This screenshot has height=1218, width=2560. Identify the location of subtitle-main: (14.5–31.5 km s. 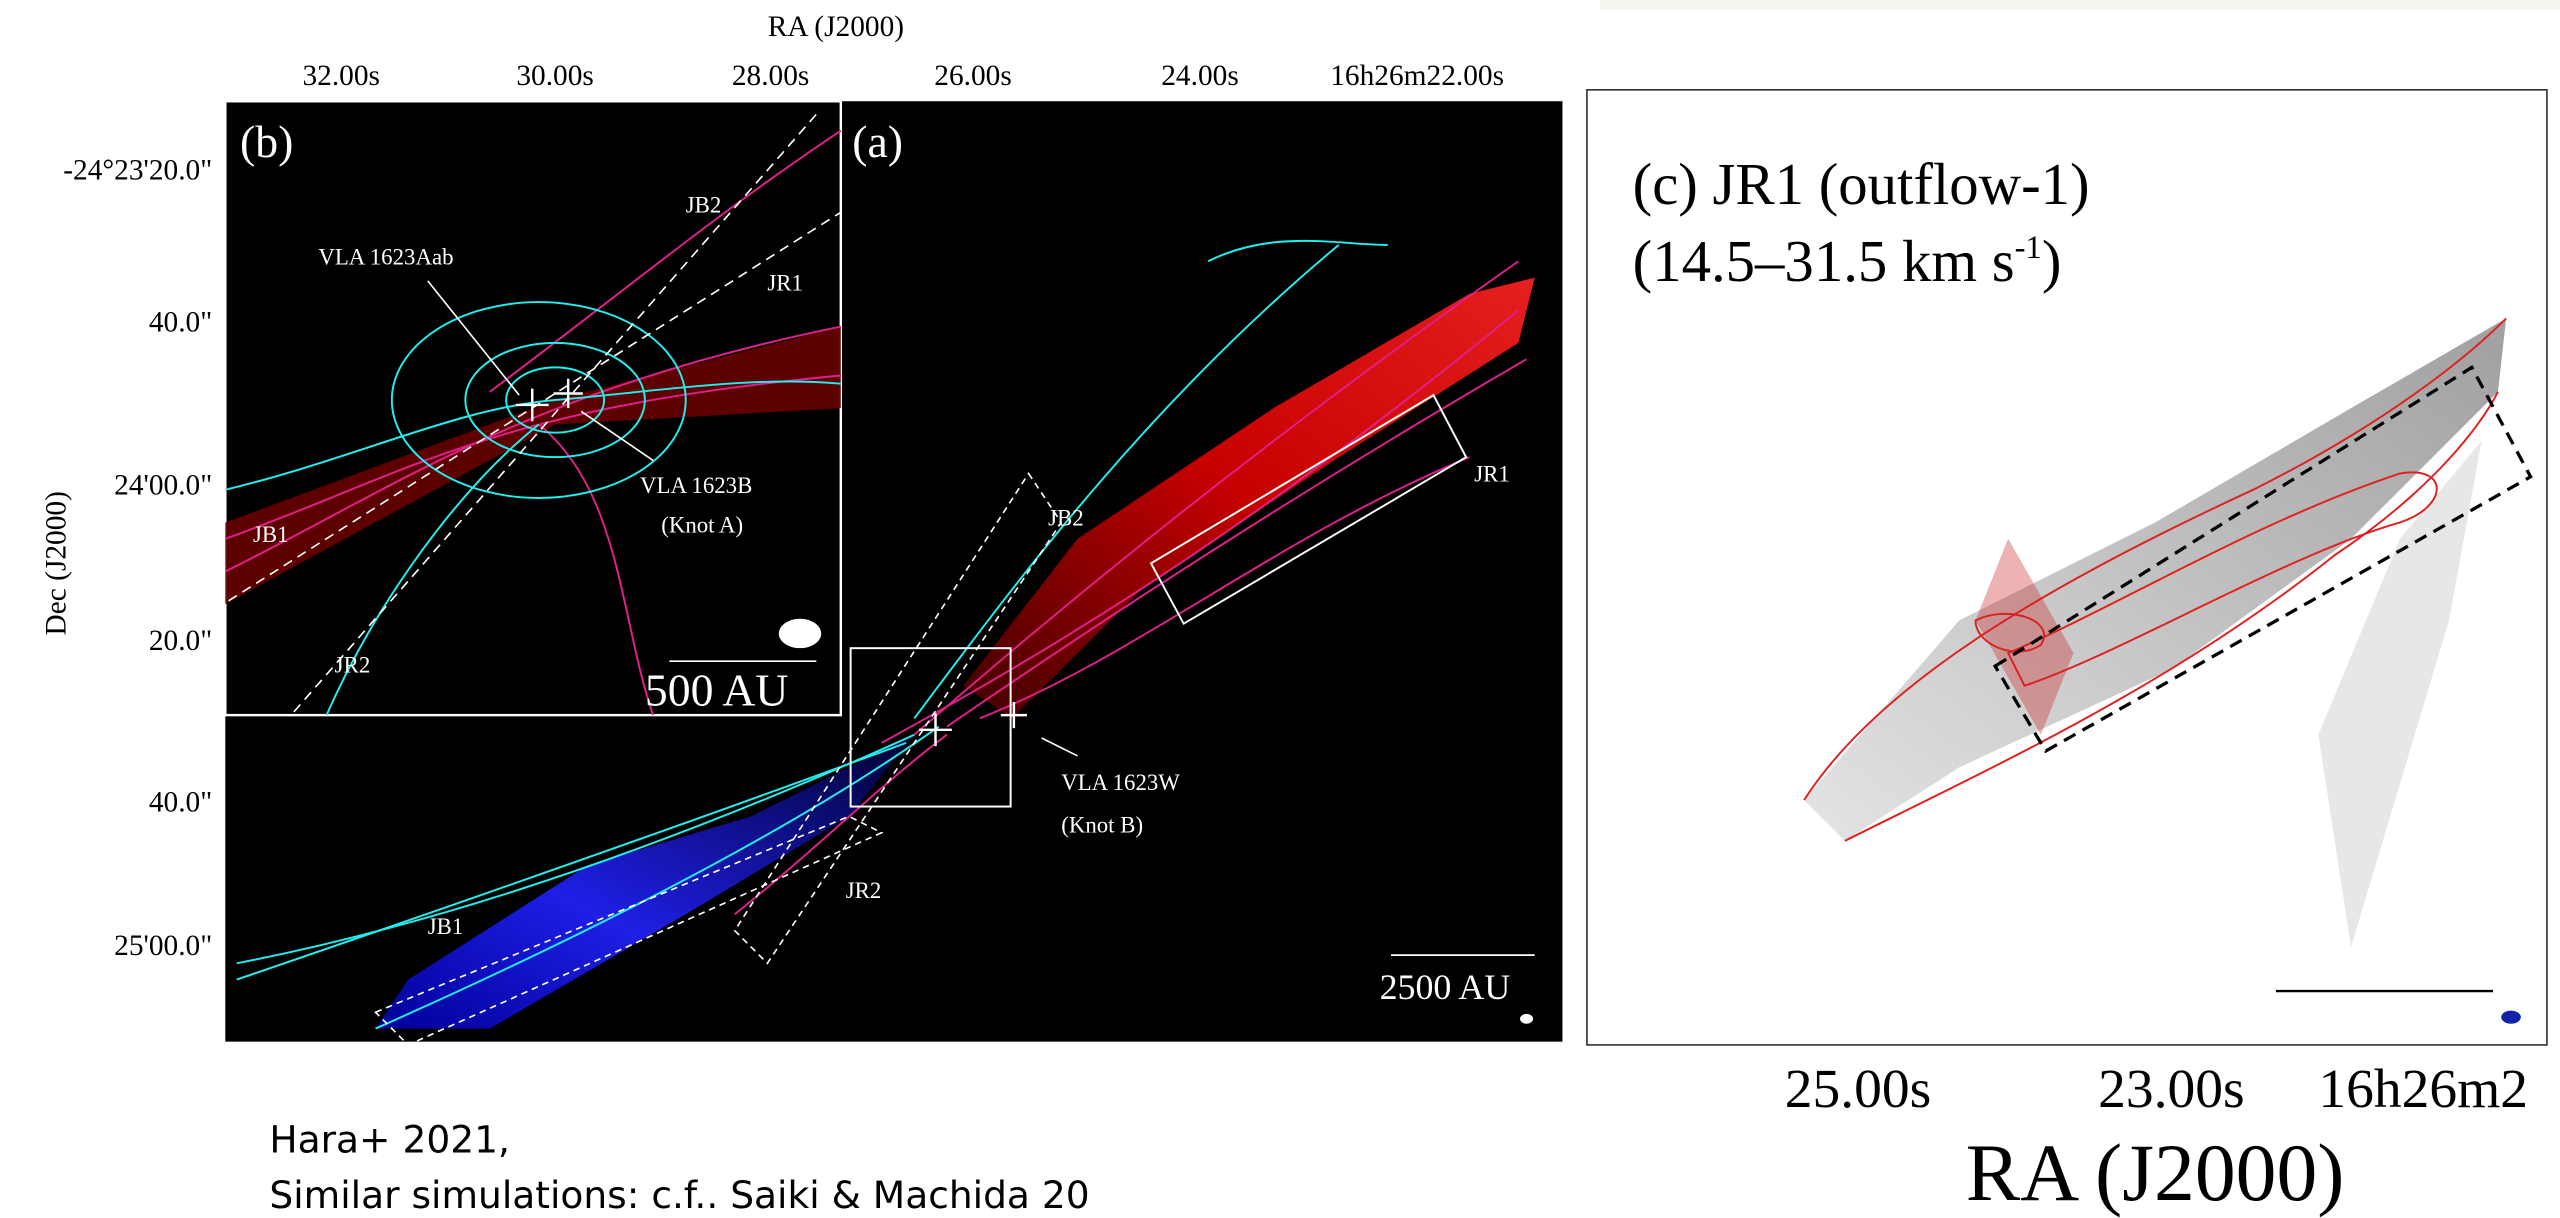
(1824, 261).